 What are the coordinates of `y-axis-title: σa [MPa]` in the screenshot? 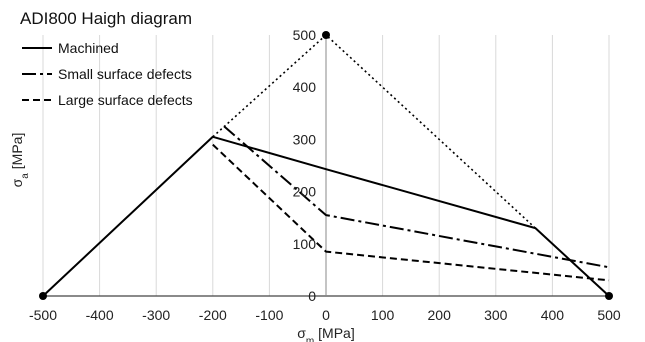 It's located at (20, 160).